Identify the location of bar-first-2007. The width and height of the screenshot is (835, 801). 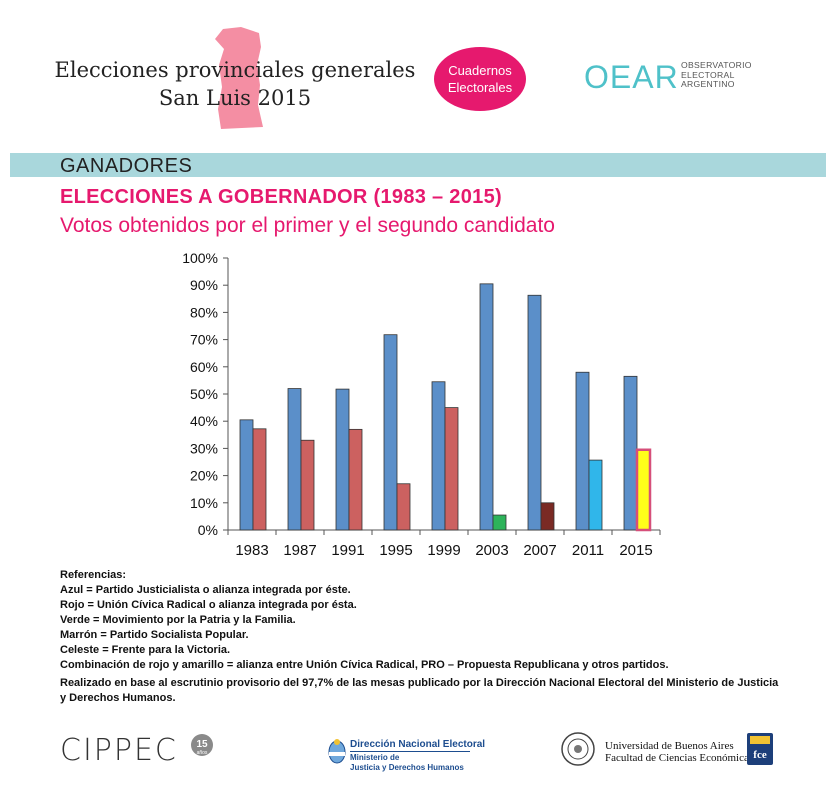
(534, 412).